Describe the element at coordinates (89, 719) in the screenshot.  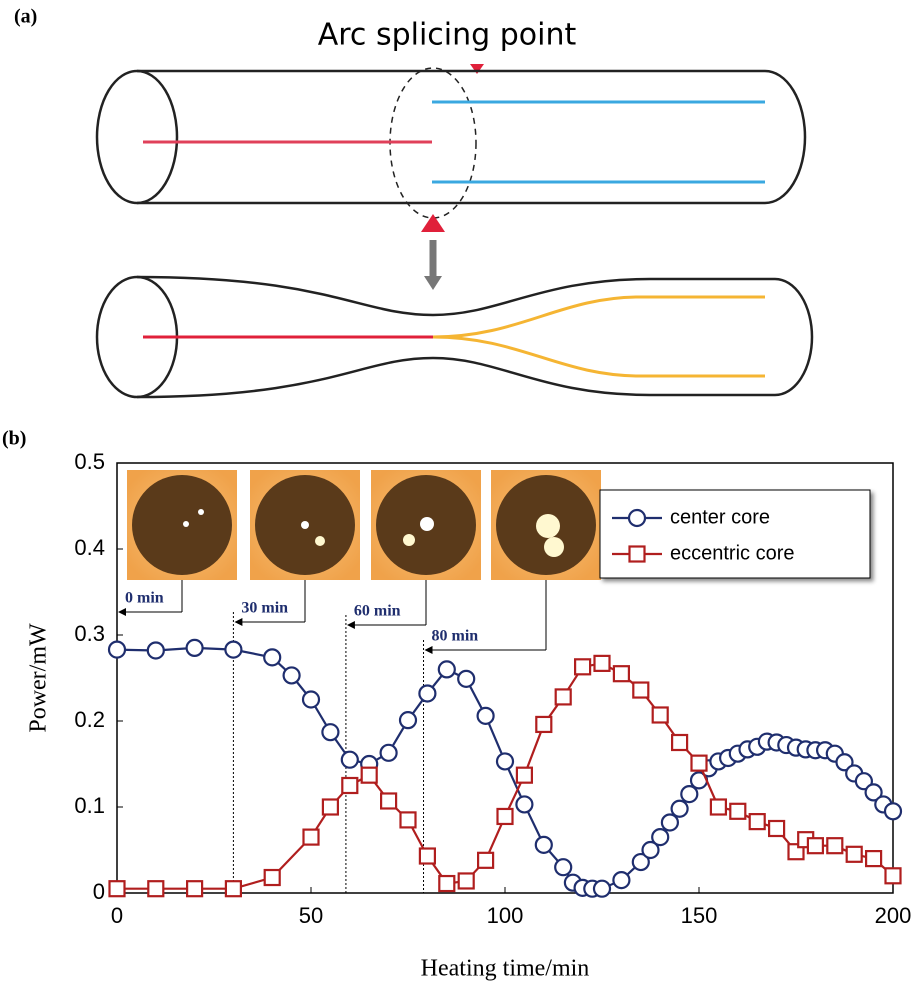
I see `y-tick-label: 0.2` at that location.